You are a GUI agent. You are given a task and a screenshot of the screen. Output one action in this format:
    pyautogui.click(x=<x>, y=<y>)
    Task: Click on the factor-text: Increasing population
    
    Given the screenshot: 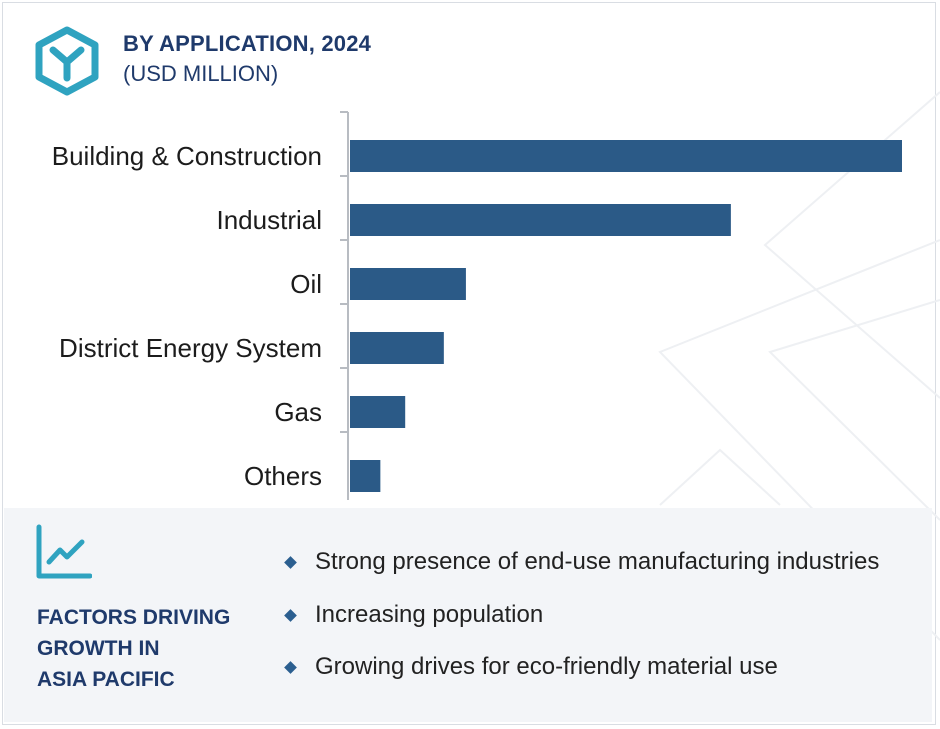 What is the action you would take?
    pyautogui.click(x=429, y=614)
    